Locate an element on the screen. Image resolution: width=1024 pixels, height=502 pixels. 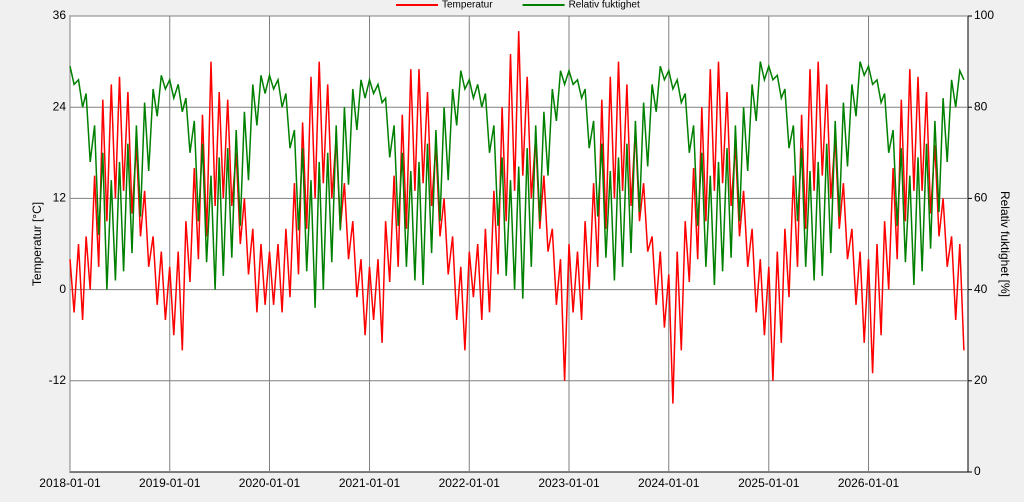
x-tick-label: 2025-01-01 is located at coordinates (769, 483).